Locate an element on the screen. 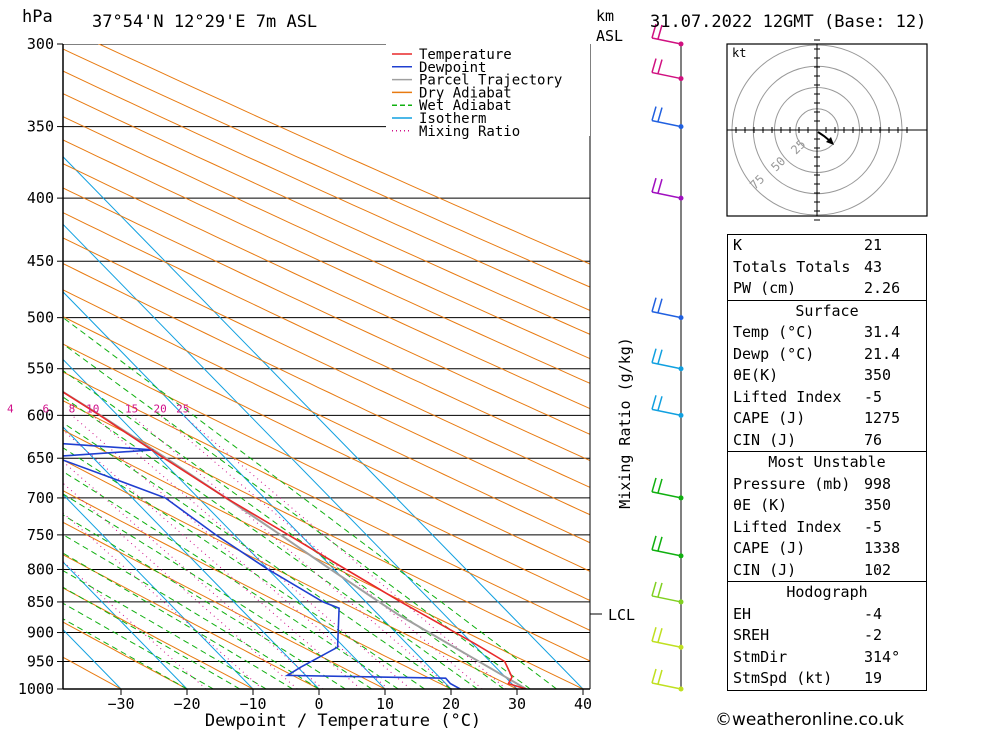 The height and width of the screenshot is (733, 1000). surface-row: Temp (°C) 31.4 is located at coordinates (827, 333).